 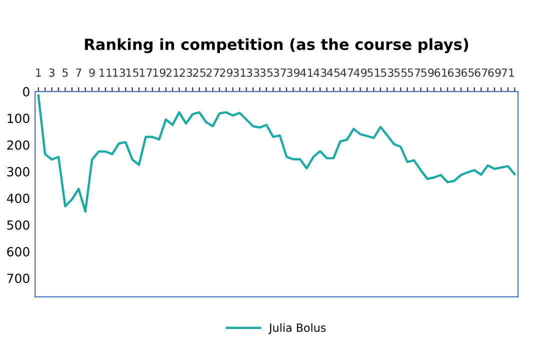 What do you see at coordinates (494, 72) in the screenshot?
I see `x-tick-label: 69` at bounding box center [494, 72].